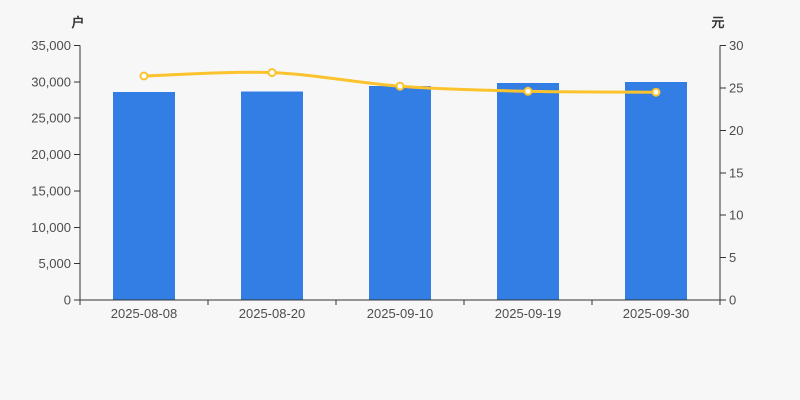 The image size is (800, 400). Describe the element at coordinates (528, 313) in the screenshot. I see `x-axis-label: 2025-09-19` at that location.